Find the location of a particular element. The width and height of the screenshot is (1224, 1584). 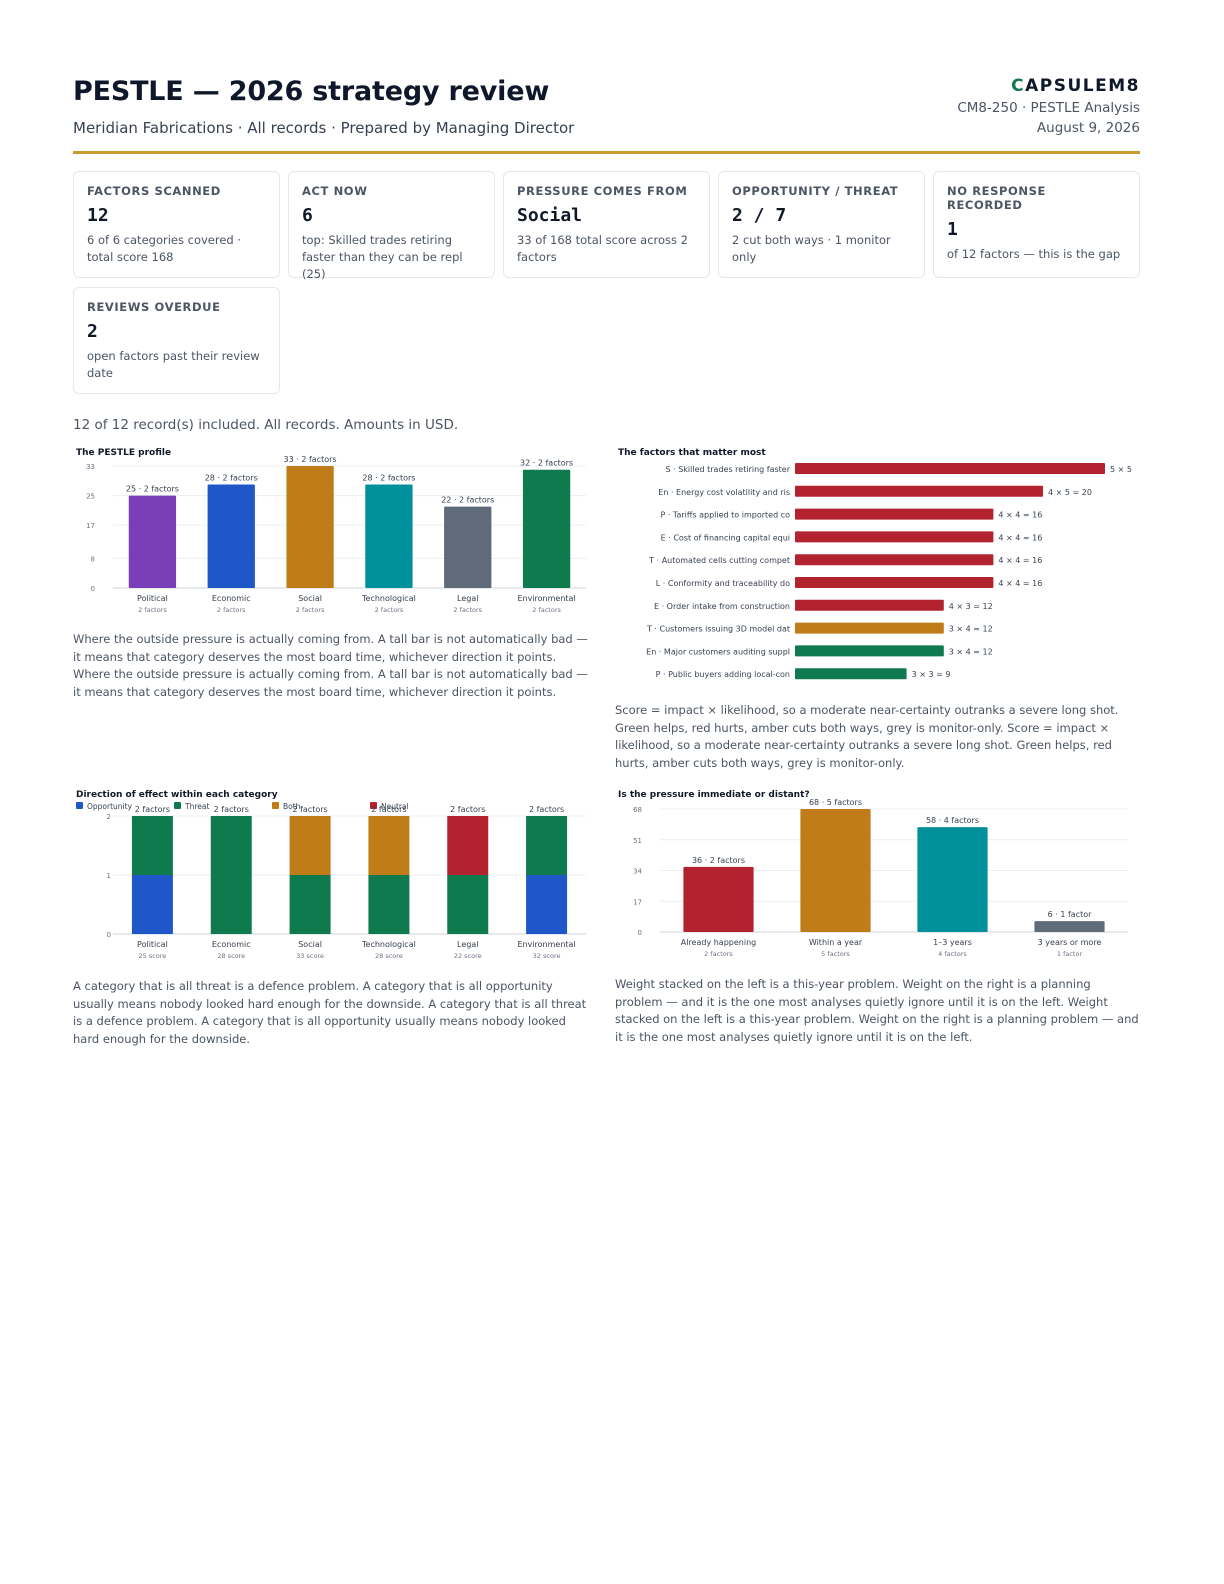

x-tick-label: Economic is located at coordinates (231, 944).